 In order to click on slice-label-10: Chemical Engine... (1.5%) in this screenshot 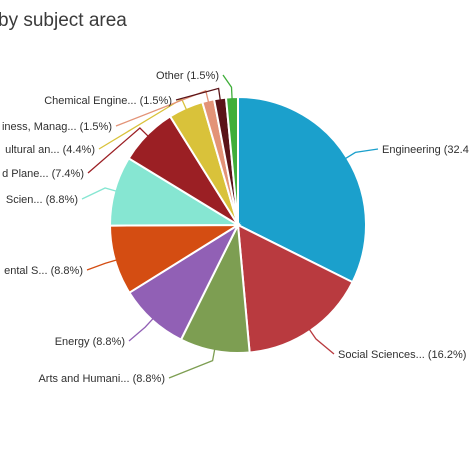, I will do `click(108, 101)`.